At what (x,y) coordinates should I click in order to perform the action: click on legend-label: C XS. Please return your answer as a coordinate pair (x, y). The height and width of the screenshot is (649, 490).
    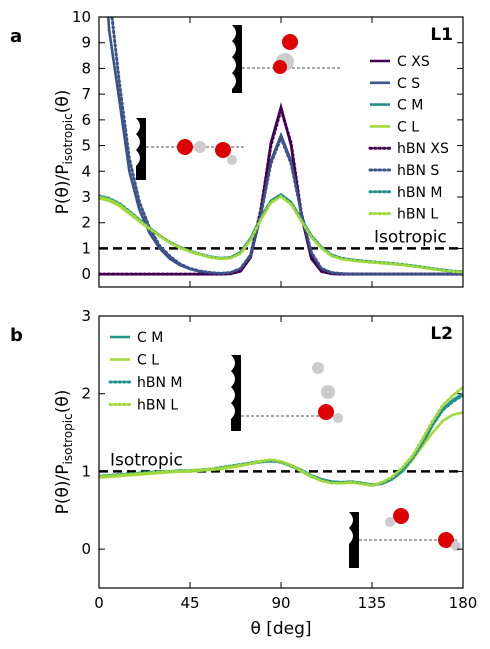
    Looking at the image, I should click on (413, 62).